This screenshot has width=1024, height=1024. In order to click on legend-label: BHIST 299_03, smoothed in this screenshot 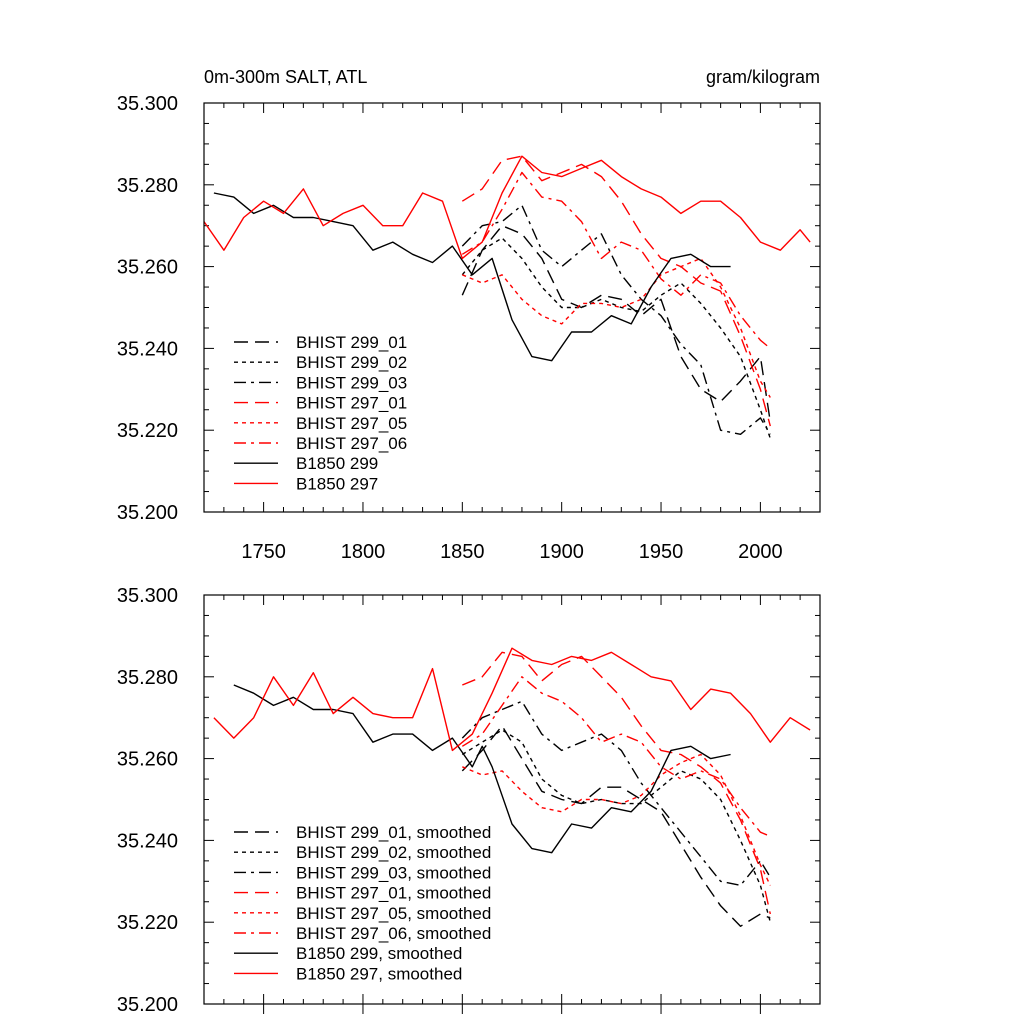, I will do `click(393, 872)`.